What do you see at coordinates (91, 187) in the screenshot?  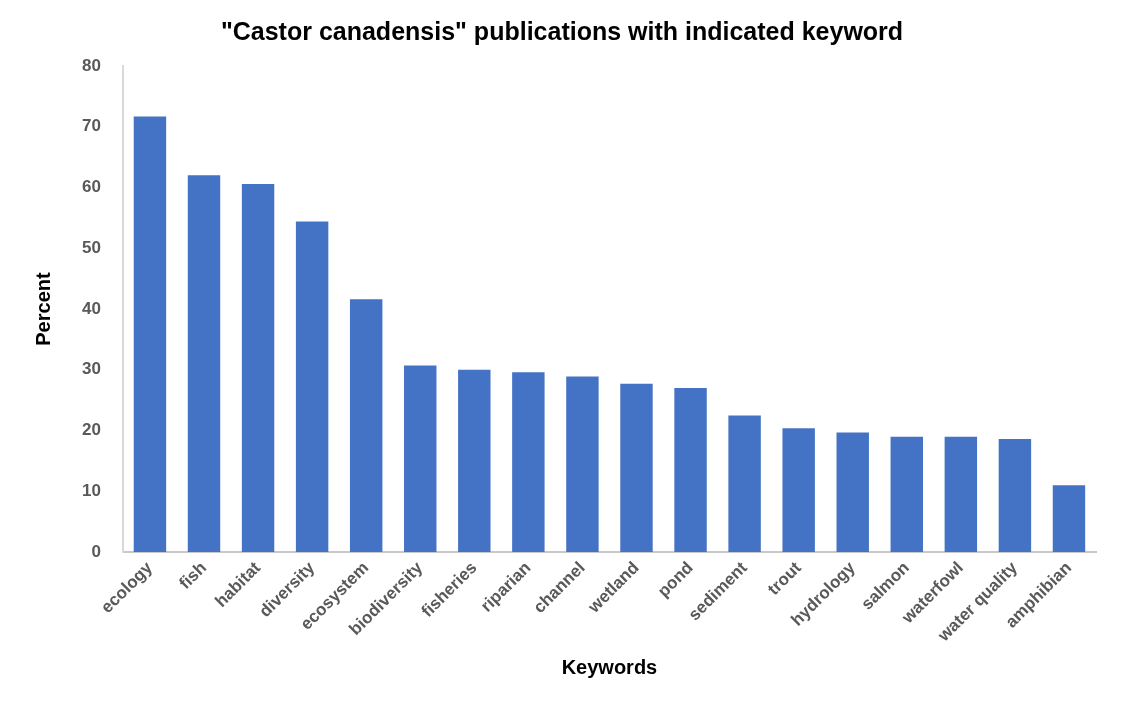 I see `y-tick-label: 60` at bounding box center [91, 187].